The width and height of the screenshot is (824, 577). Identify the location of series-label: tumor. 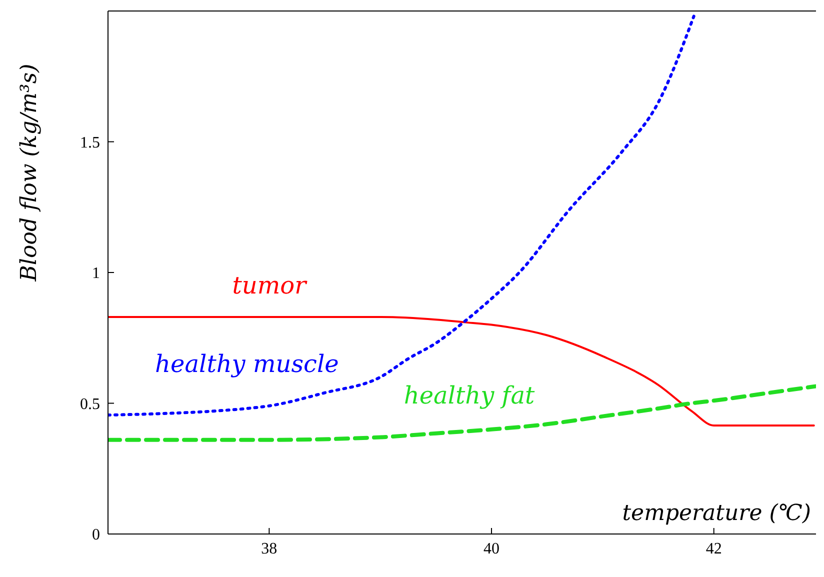
(270, 285).